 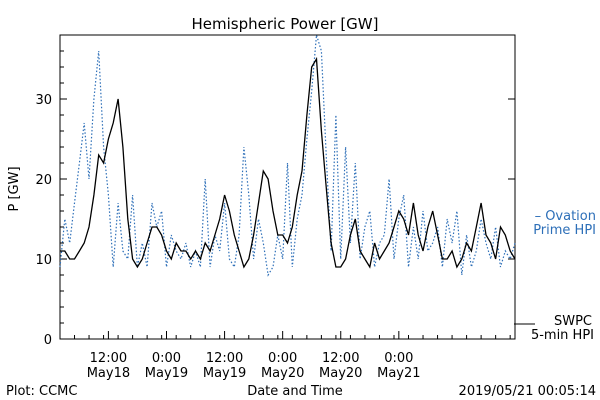 I want to click on plot-timestamp: 2019/05/21 00:05:14, so click(x=527, y=391).